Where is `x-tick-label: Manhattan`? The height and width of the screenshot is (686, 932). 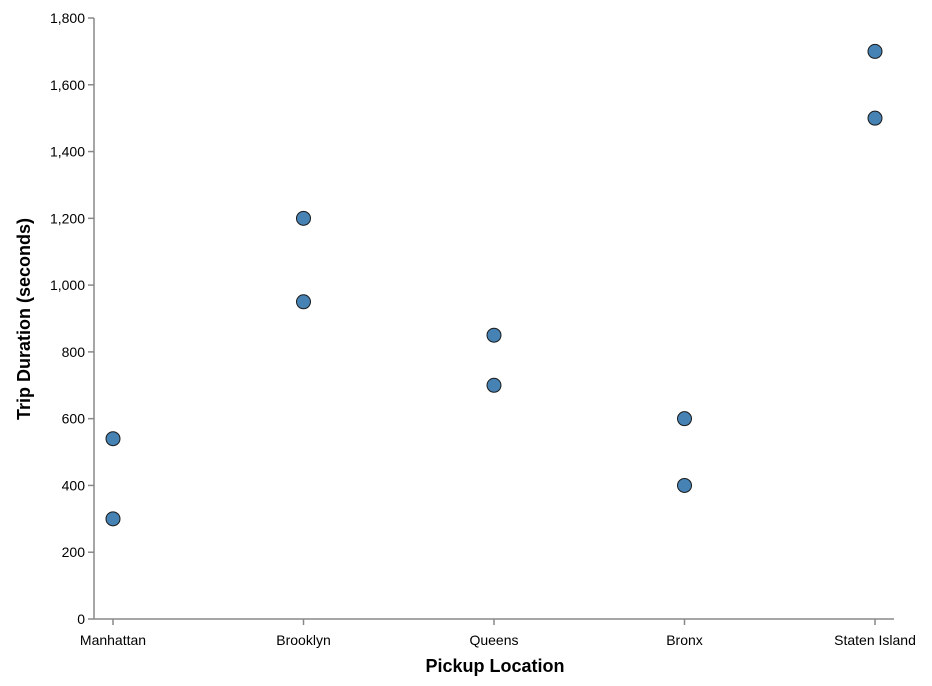 x-tick-label: Manhattan is located at coordinates (113, 640).